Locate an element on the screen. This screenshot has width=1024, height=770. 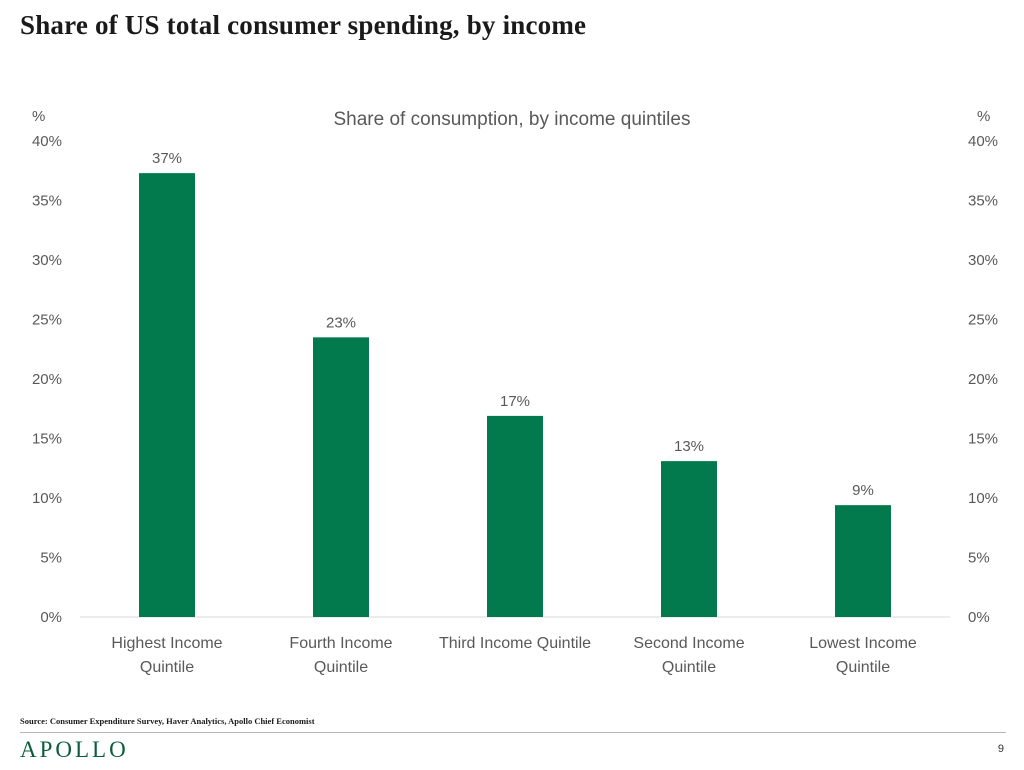
x-tick-label: Lowest Income is located at coordinates (863, 643).